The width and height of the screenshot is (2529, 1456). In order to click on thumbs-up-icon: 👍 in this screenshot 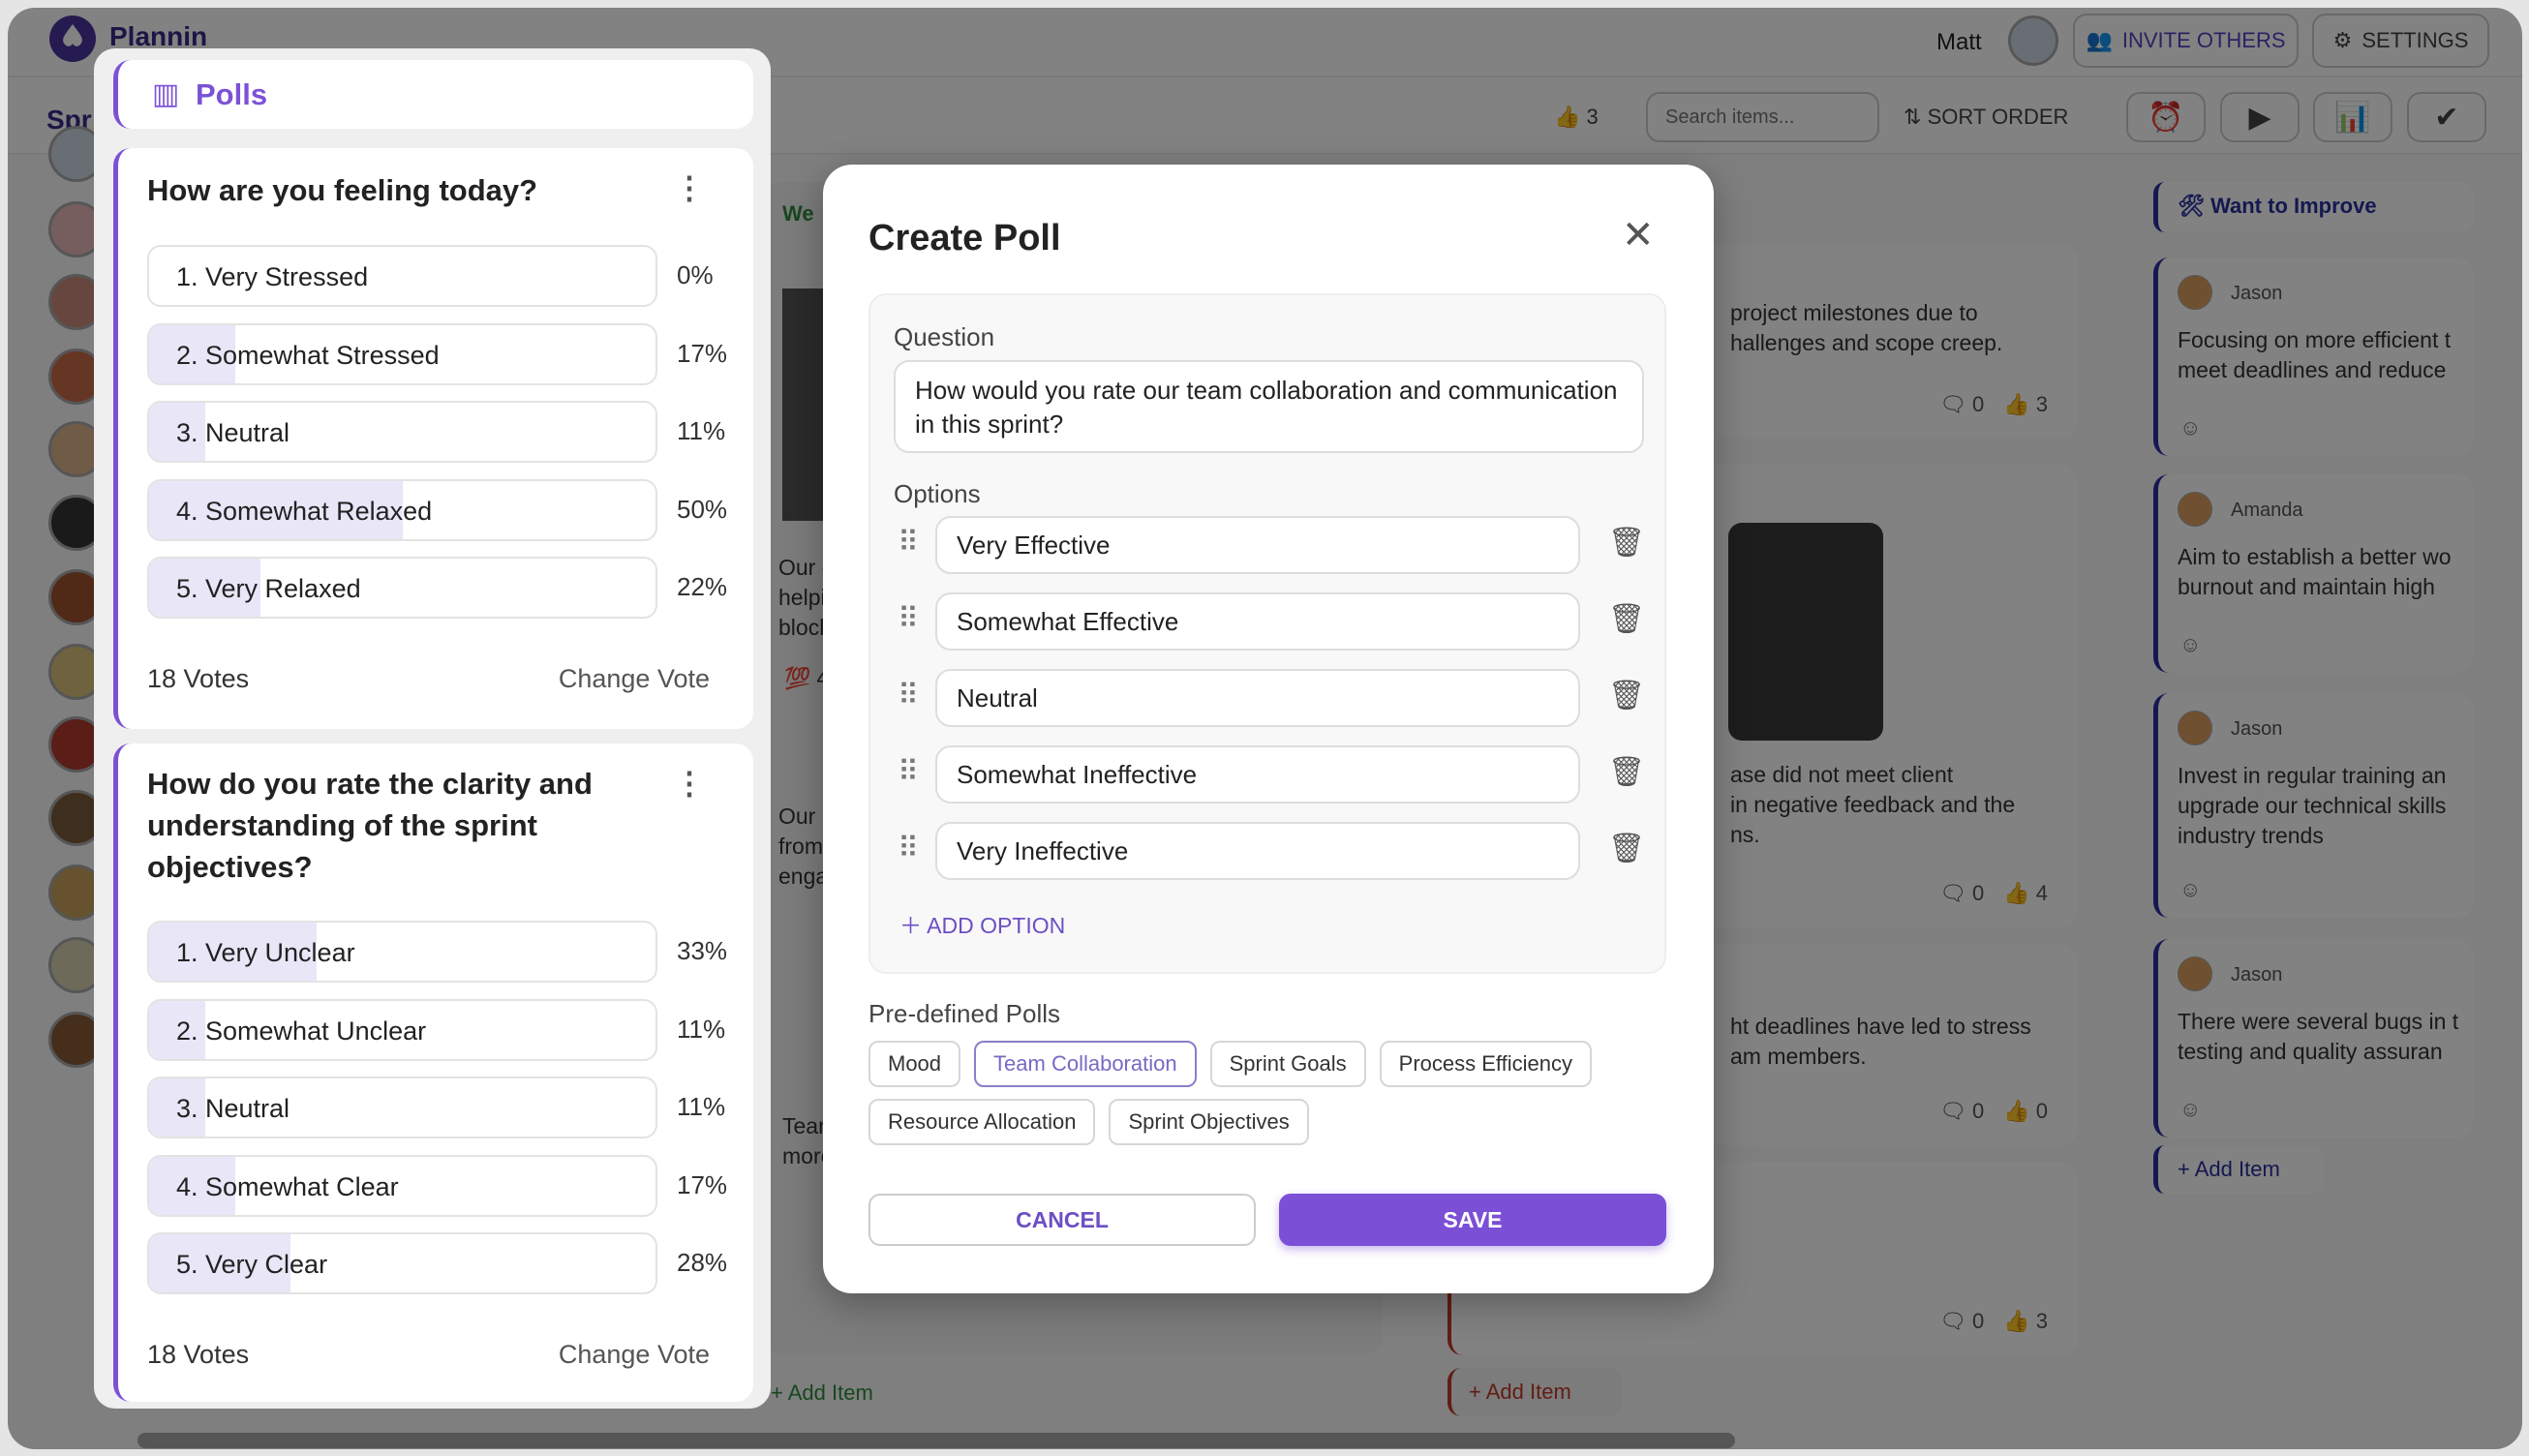, I will do `click(1568, 117)`.